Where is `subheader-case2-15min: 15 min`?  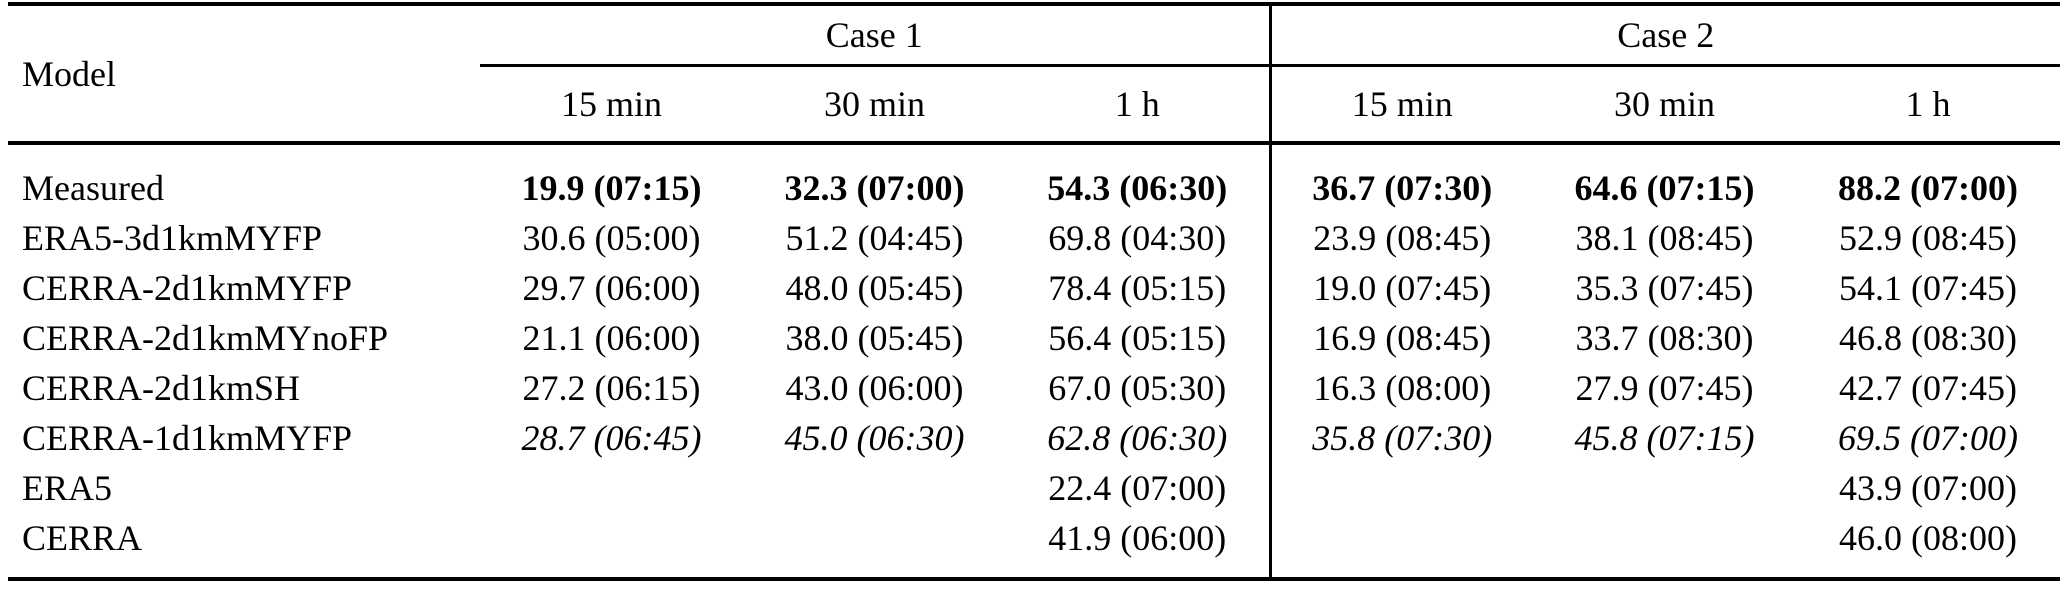
subheader-case2-15min: 15 min is located at coordinates (1400, 105).